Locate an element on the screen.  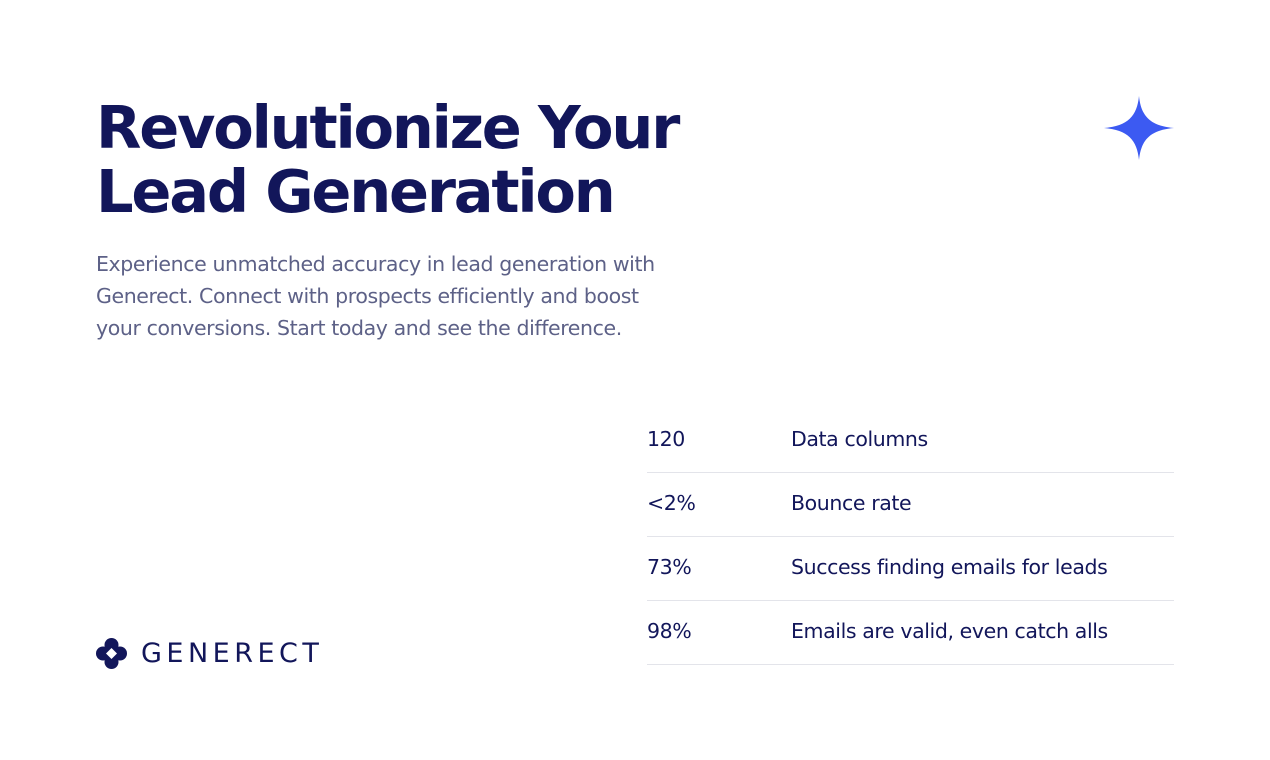
stat-row: 120 Data columns is located at coordinates (910, 441).